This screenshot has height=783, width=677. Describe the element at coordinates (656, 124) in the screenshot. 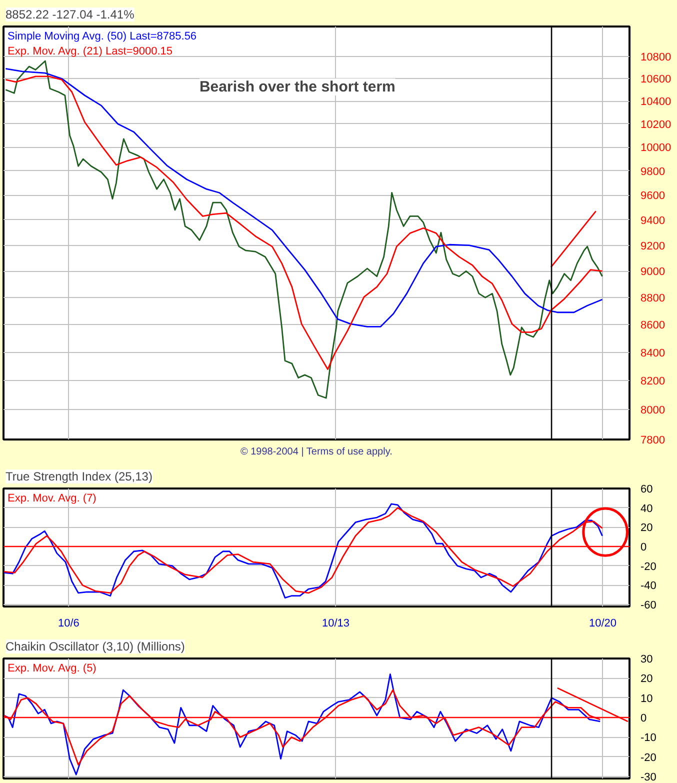

I see `y-tick-label: 10200` at that location.